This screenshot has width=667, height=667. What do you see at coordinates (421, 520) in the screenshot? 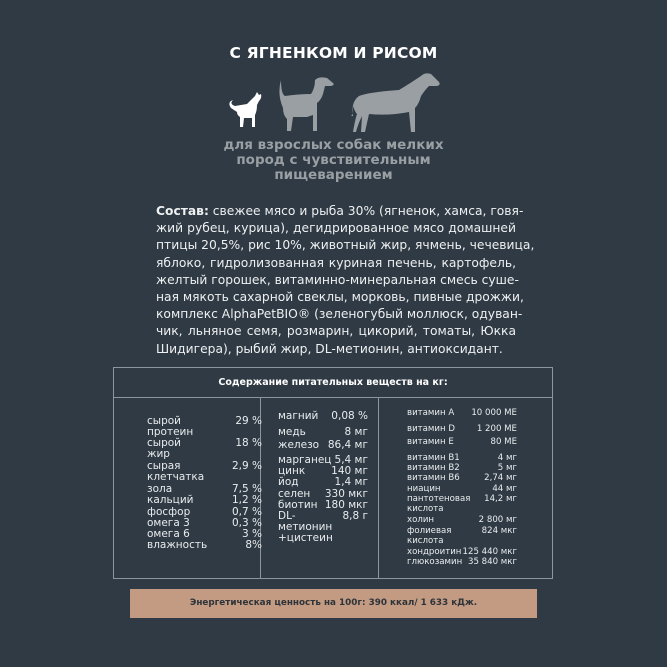
I see `nutrient-label: холин` at bounding box center [421, 520].